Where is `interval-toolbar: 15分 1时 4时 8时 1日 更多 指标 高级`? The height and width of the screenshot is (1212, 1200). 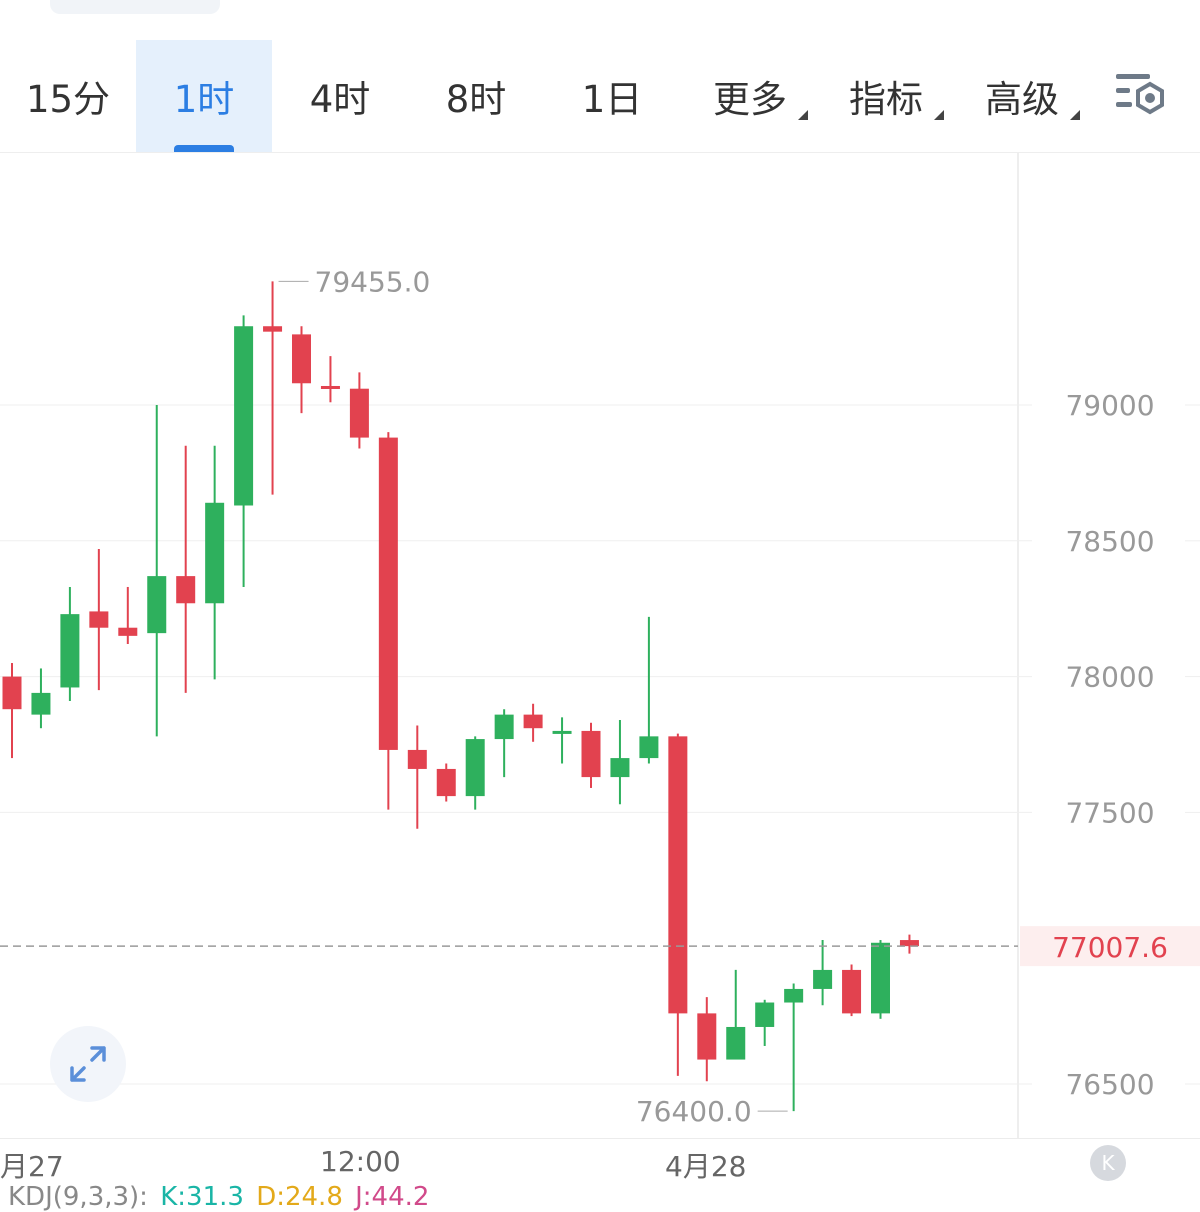
interval-toolbar: 15分 1时 4时 8时 1日 更多 指标 高级 is located at coordinates (600, 96).